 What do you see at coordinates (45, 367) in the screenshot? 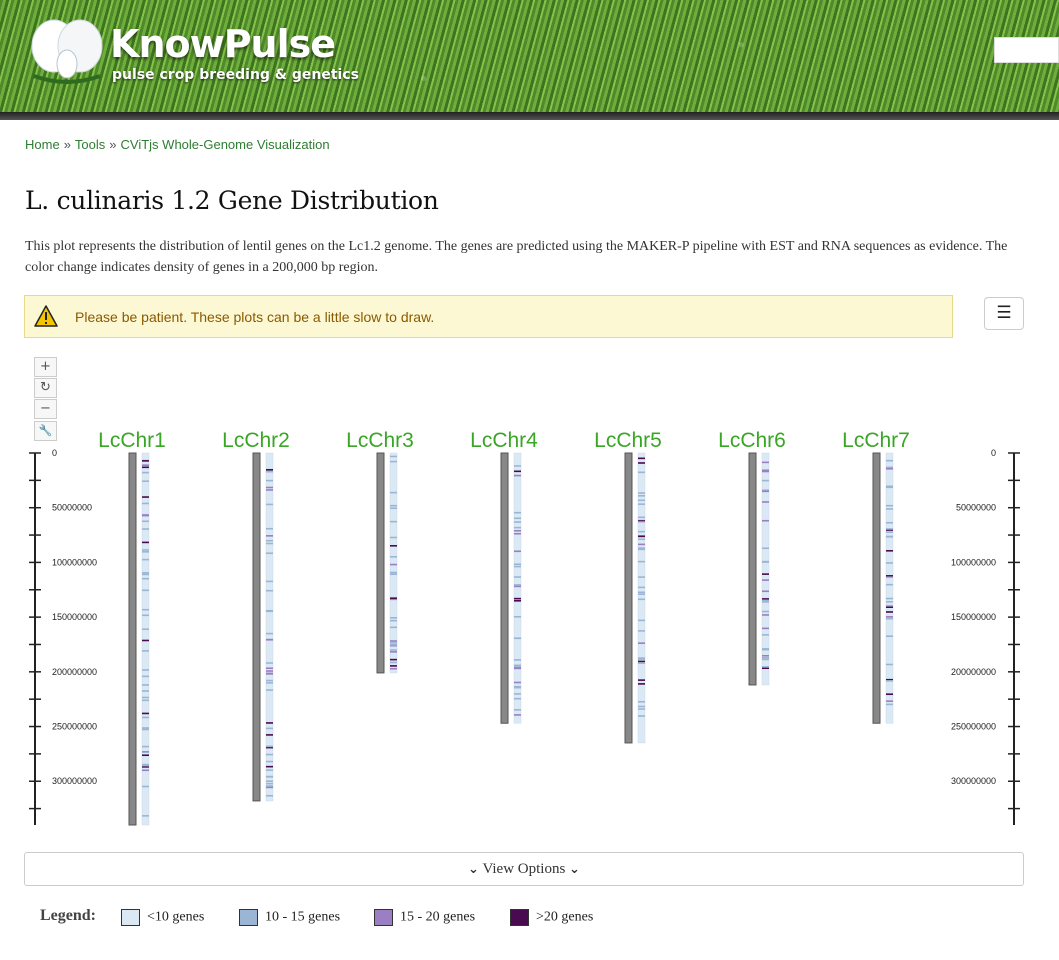
I see `zoom-in-button: +` at bounding box center [45, 367].